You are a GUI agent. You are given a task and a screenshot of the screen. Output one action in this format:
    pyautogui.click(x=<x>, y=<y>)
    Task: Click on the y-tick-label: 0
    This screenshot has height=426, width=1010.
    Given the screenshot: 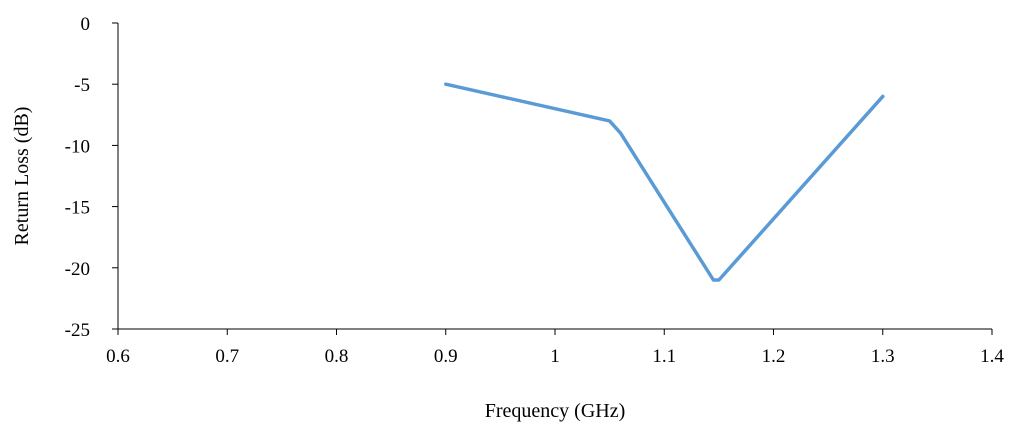 What is the action you would take?
    pyautogui.click(x=86, y=24)
    